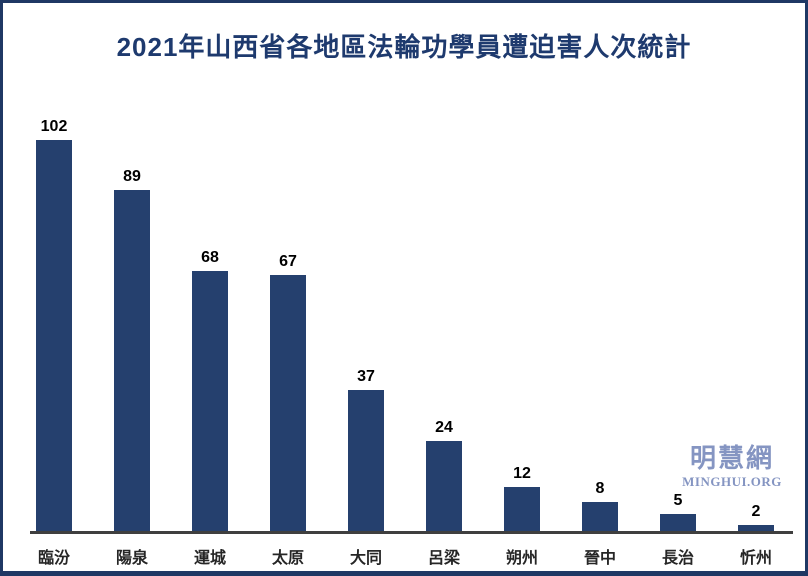 This screenshot has height=576, width=808. Describe the element at coordinates (366, 316) in the screenshot. I see `bar-column: 37` at that location.